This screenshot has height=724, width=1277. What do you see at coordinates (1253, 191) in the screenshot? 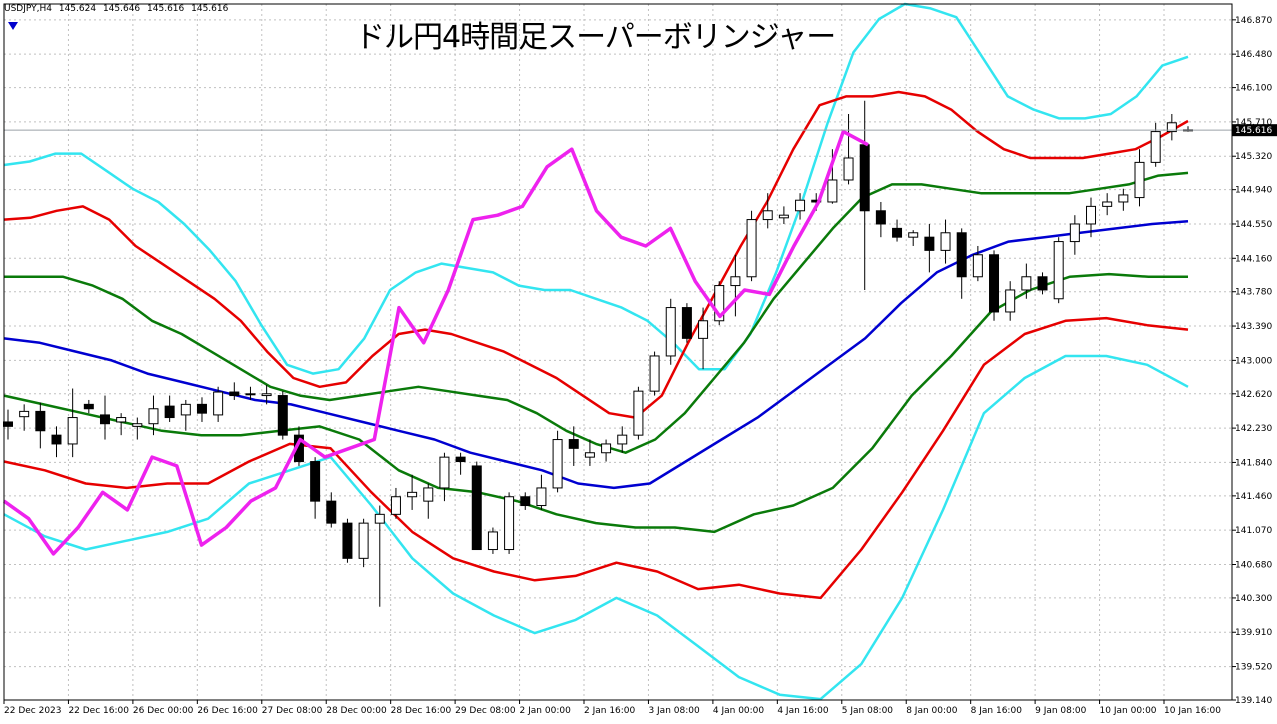
I see `y-tick-label: 144.940` at bounding box center [1253, 191].